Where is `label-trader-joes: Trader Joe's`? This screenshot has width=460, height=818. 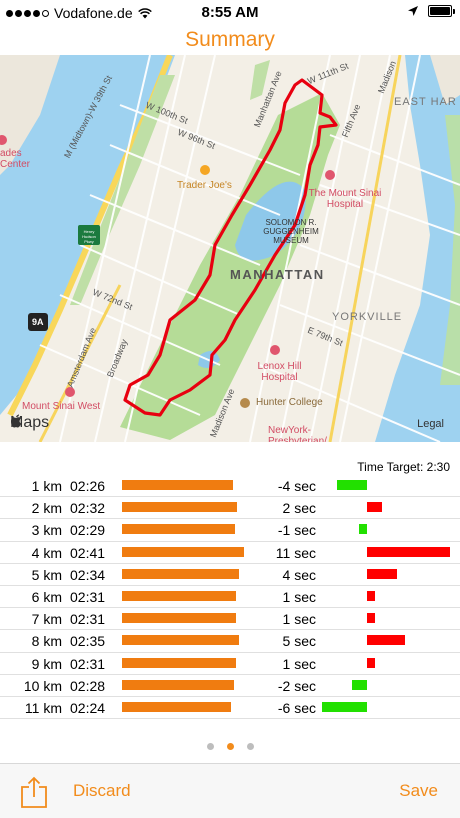 label-trader-joes: Trader Joe's is located at coordinates (204, 185).